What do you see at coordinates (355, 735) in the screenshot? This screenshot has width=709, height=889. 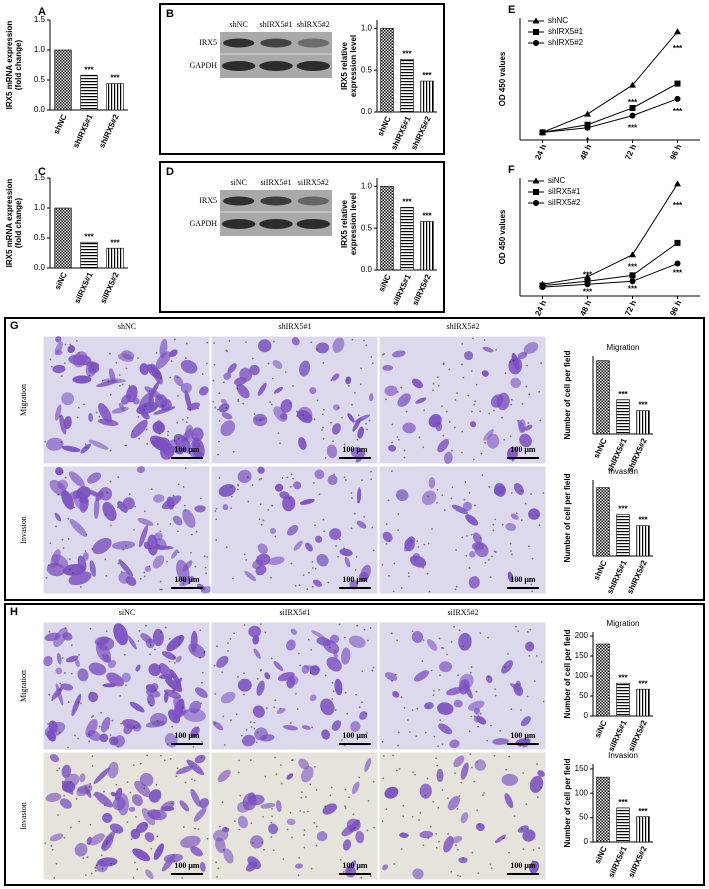 I see `scale-bar-label: 100 μm` at bounding box center [355, 735].